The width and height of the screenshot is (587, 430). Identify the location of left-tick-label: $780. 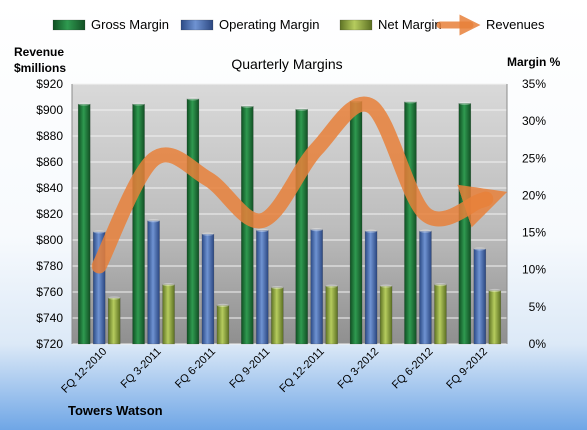
(49, 266).